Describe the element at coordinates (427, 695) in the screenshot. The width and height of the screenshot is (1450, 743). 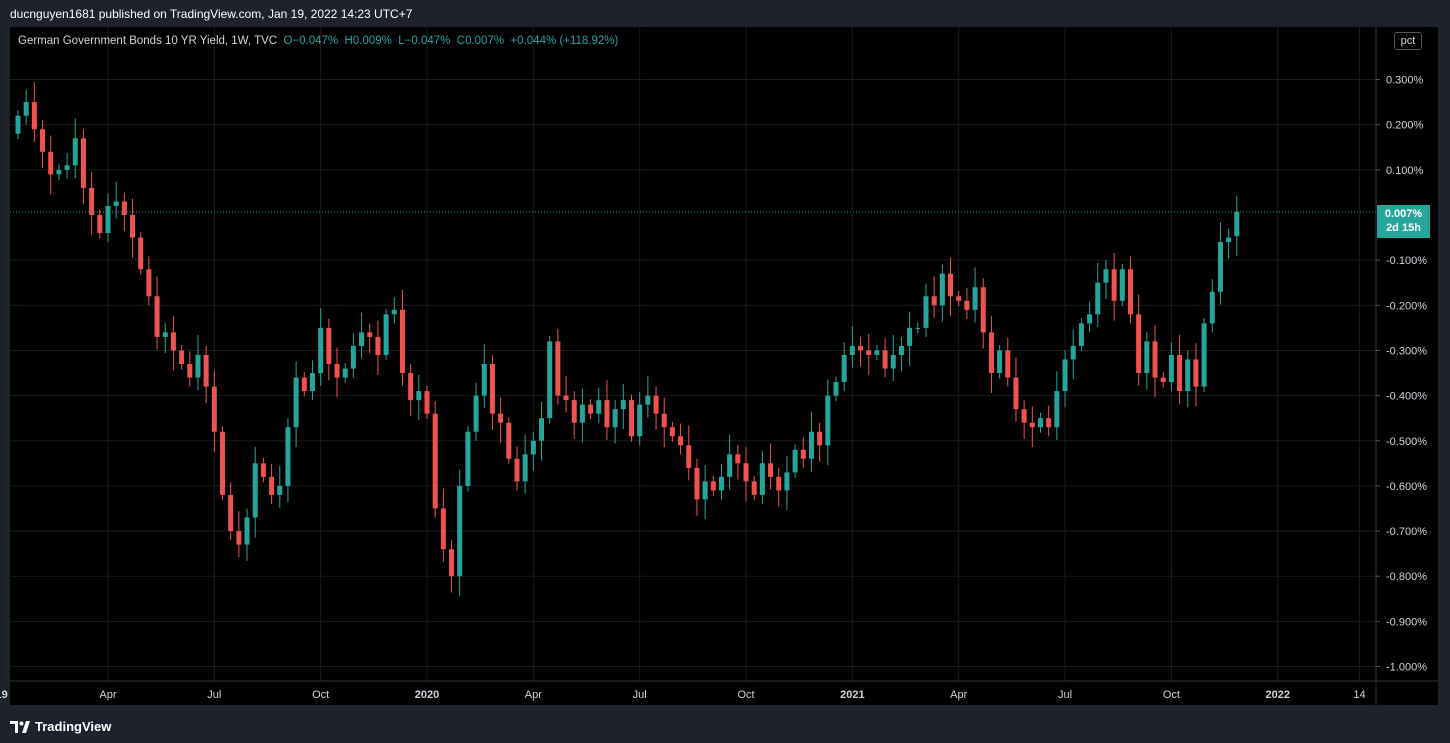
I see `time-tick-label: 2020` at that location.